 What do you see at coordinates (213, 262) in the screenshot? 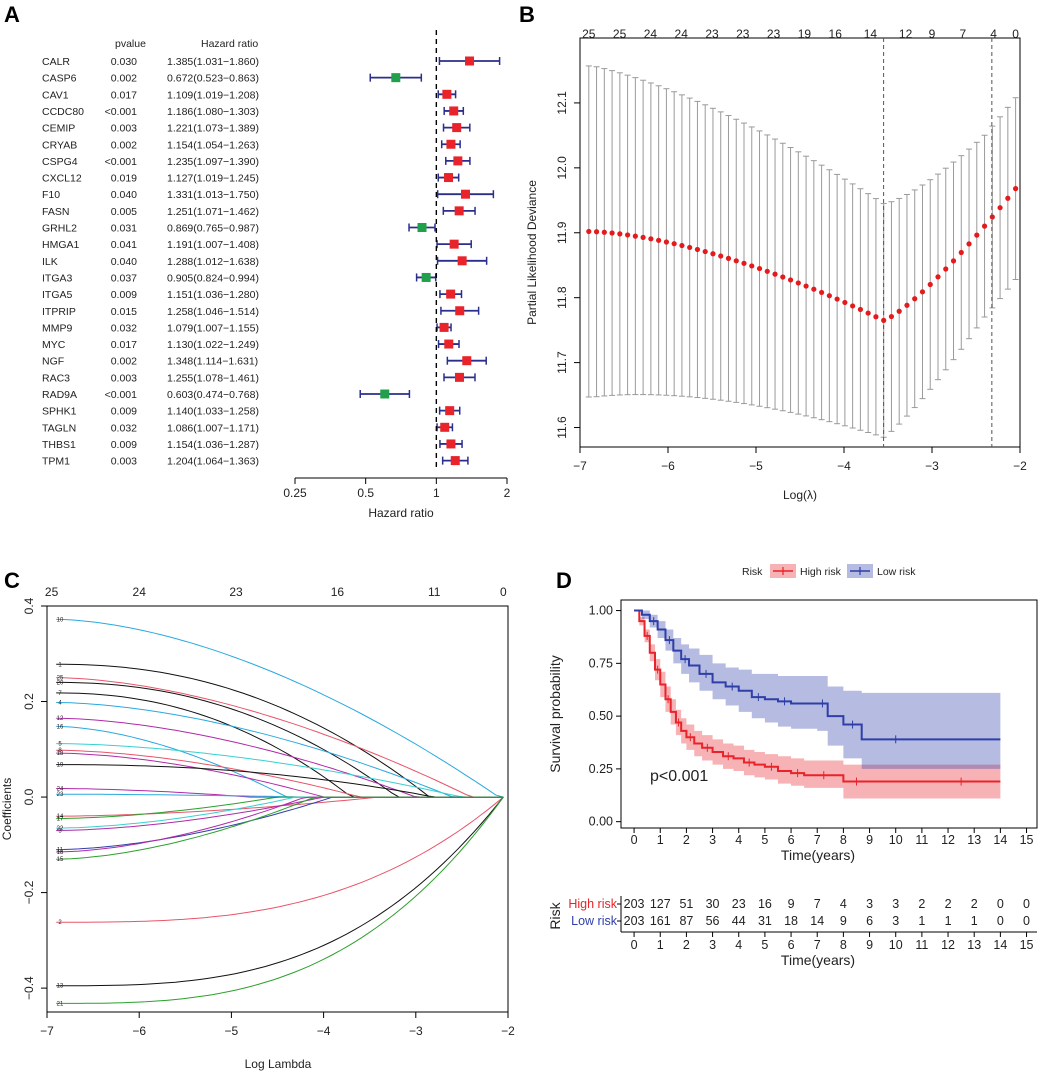
I see `hr-cell: 1.288(1.012−1.638)` at bounding box center [213, 262].